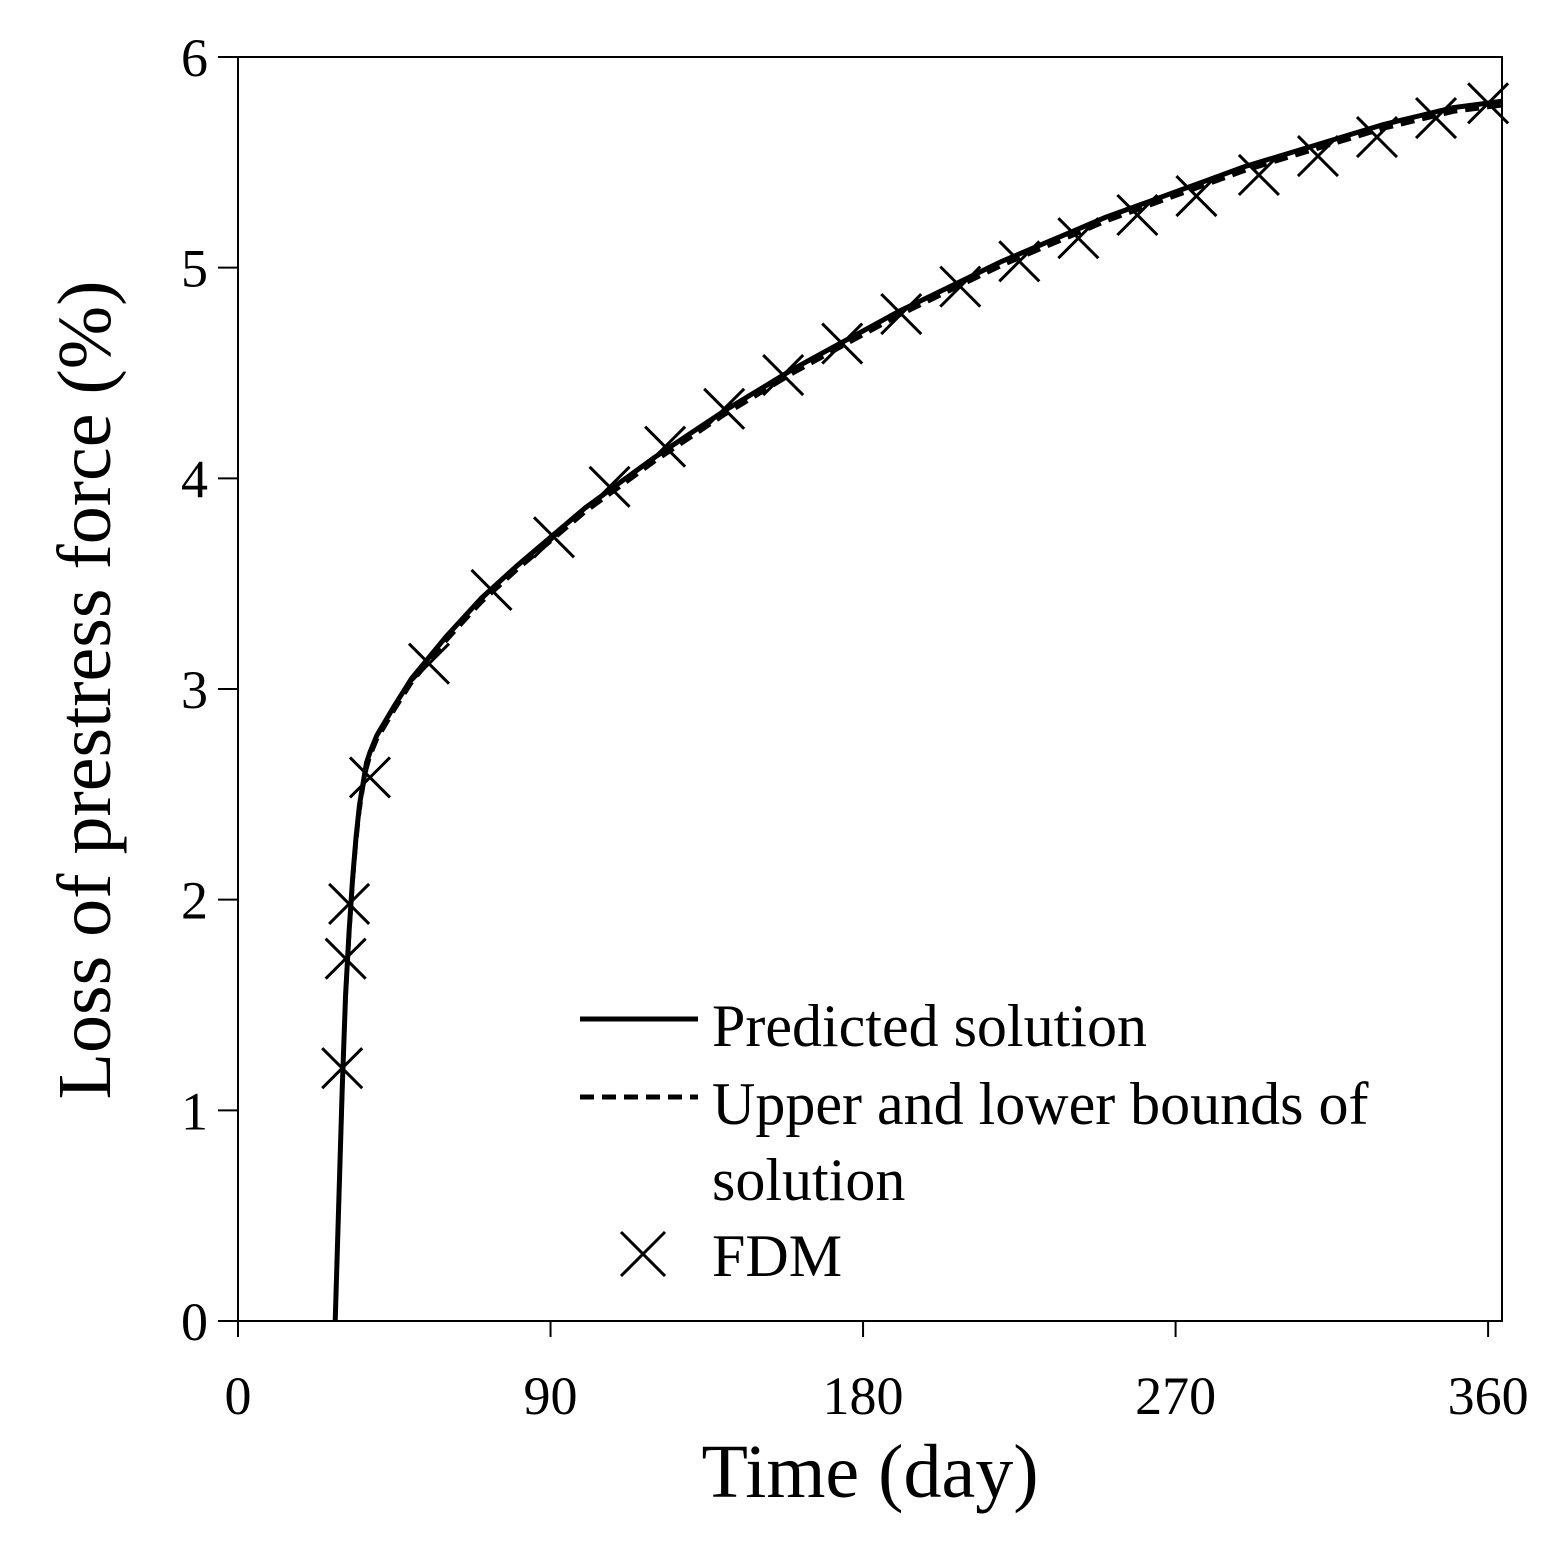  Describe the element at coordinates (209, 690) in the screenshot. I see `y-axis: 0 1 2 3 4 5 6` at that location.